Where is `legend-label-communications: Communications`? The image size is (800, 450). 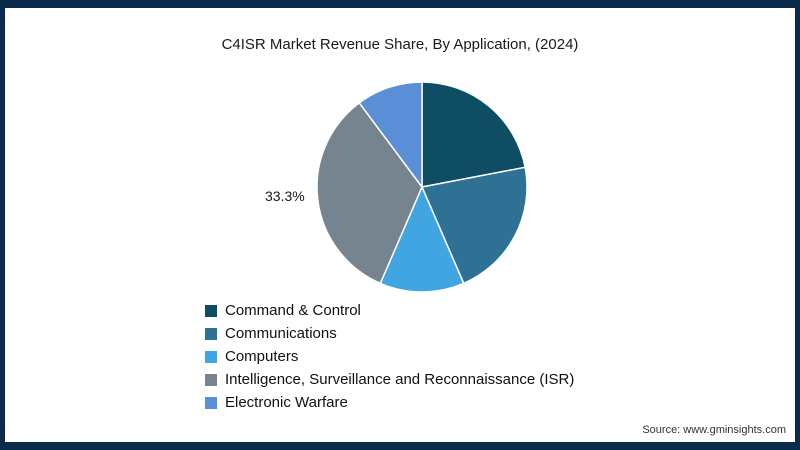 legend-label-communications: Communications is located at coordinates (281, 333).